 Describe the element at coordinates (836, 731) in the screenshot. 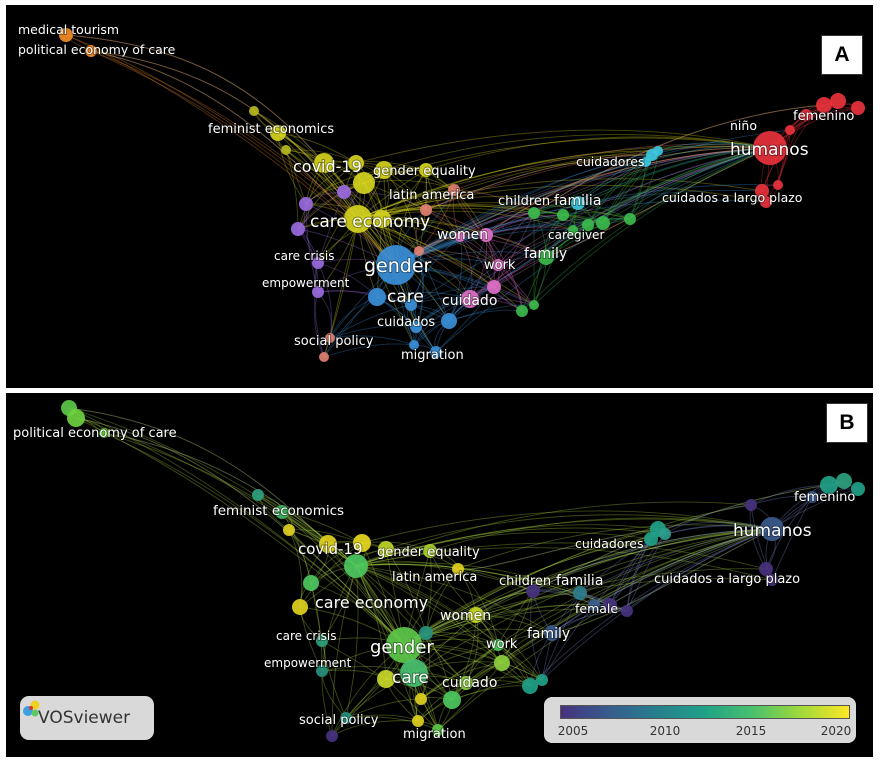

I see `scale-tick-2020: 2020` at that location.